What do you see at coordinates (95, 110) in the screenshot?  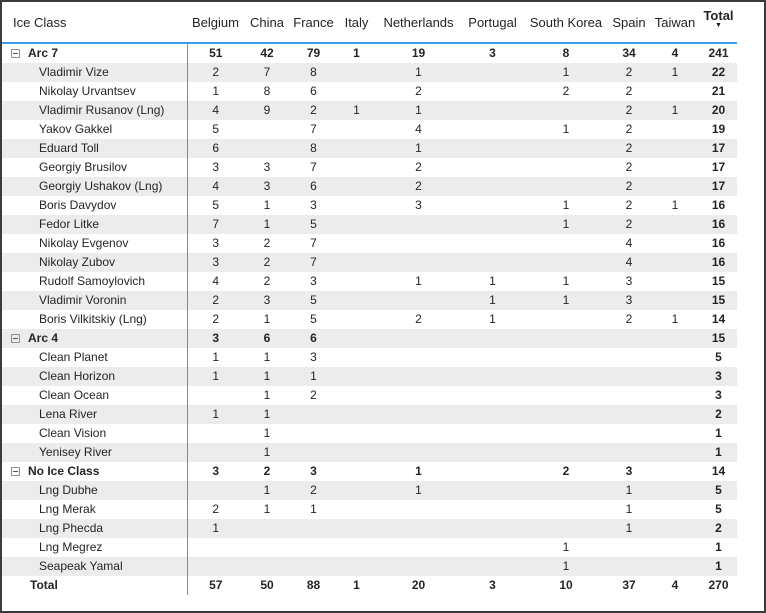 I see `row-label-cell: Vladimir Rusanov (Lng)` at bounding box center [95, 110].